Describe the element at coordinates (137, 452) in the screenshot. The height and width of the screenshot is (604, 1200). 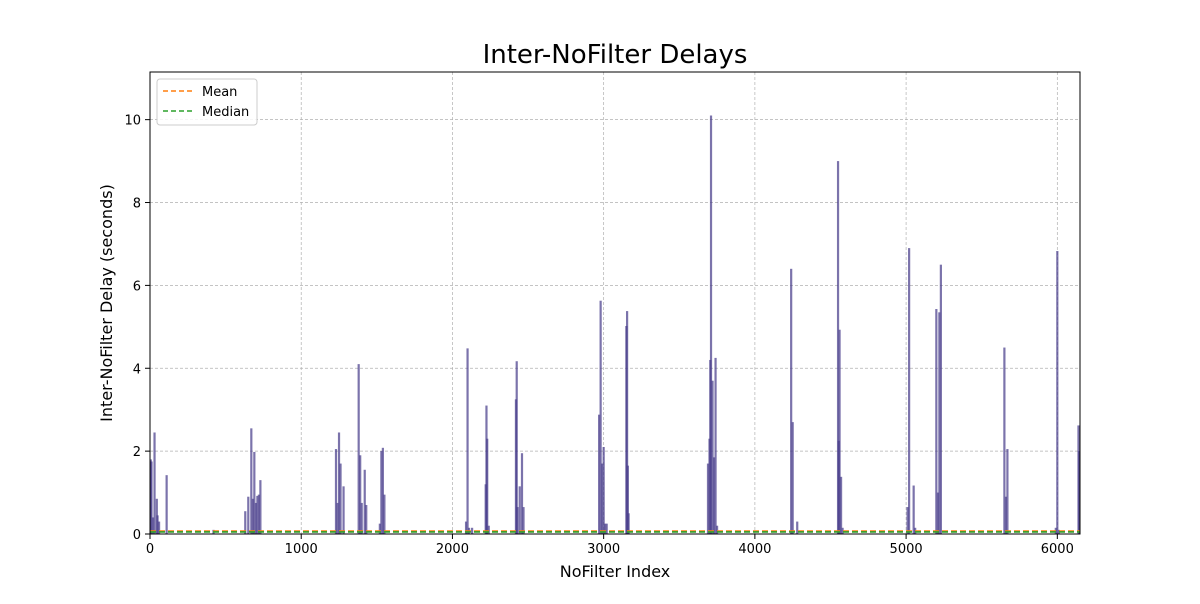
I see `y-tick-label: 2` at that location.